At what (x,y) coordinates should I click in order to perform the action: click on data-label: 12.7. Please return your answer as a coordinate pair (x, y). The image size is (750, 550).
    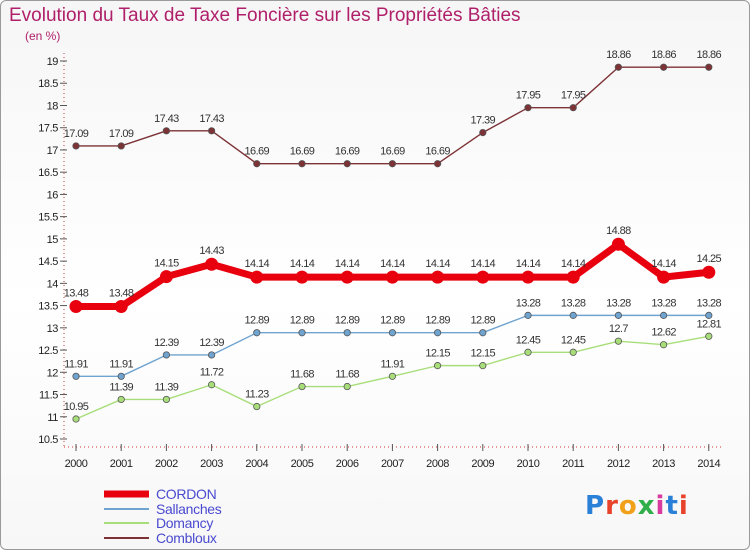
    Looking at the image, I should click on (618, 329).